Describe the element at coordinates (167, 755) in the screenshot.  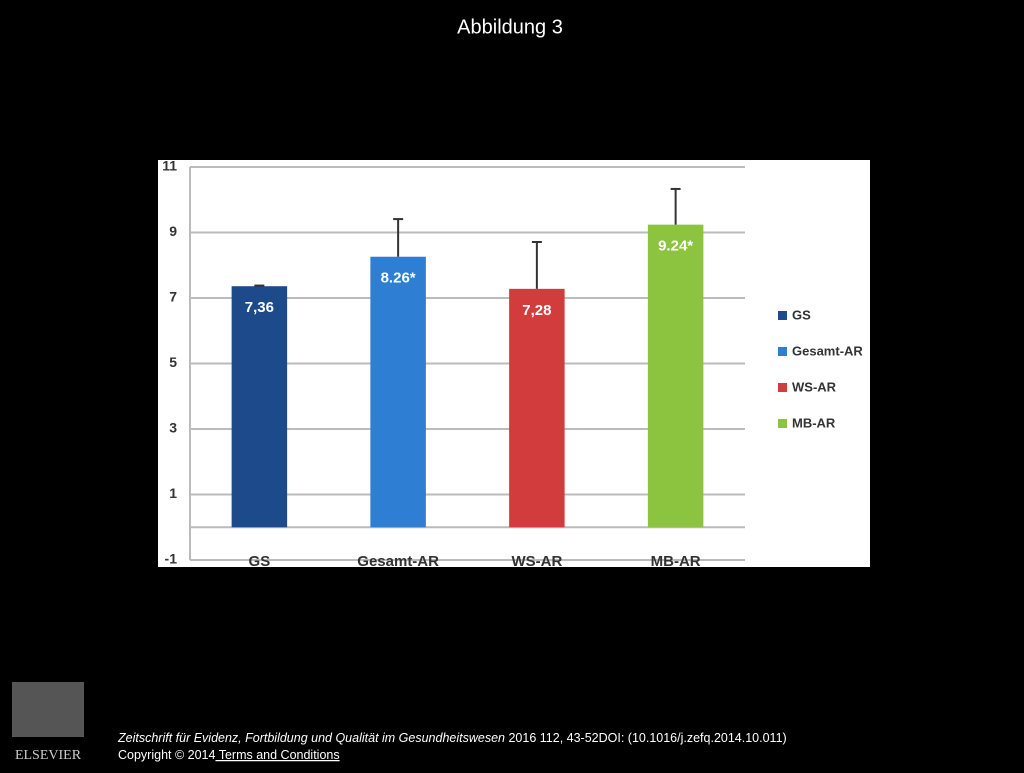
I see `copyright: Copyright © 2014` at that location.